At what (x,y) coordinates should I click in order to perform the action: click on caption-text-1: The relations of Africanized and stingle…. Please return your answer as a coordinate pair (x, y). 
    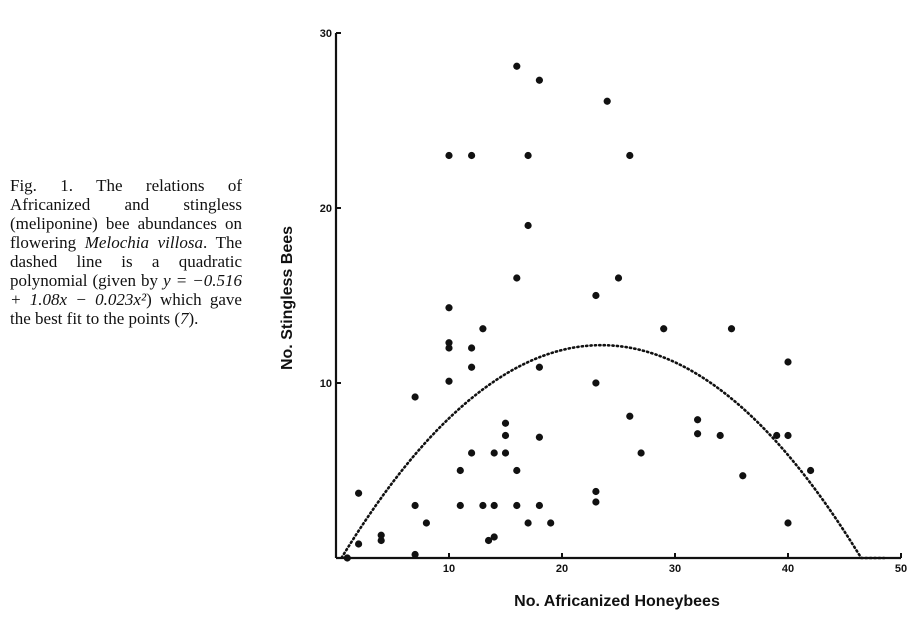
    Looking at the image, I should click on (126, 214).